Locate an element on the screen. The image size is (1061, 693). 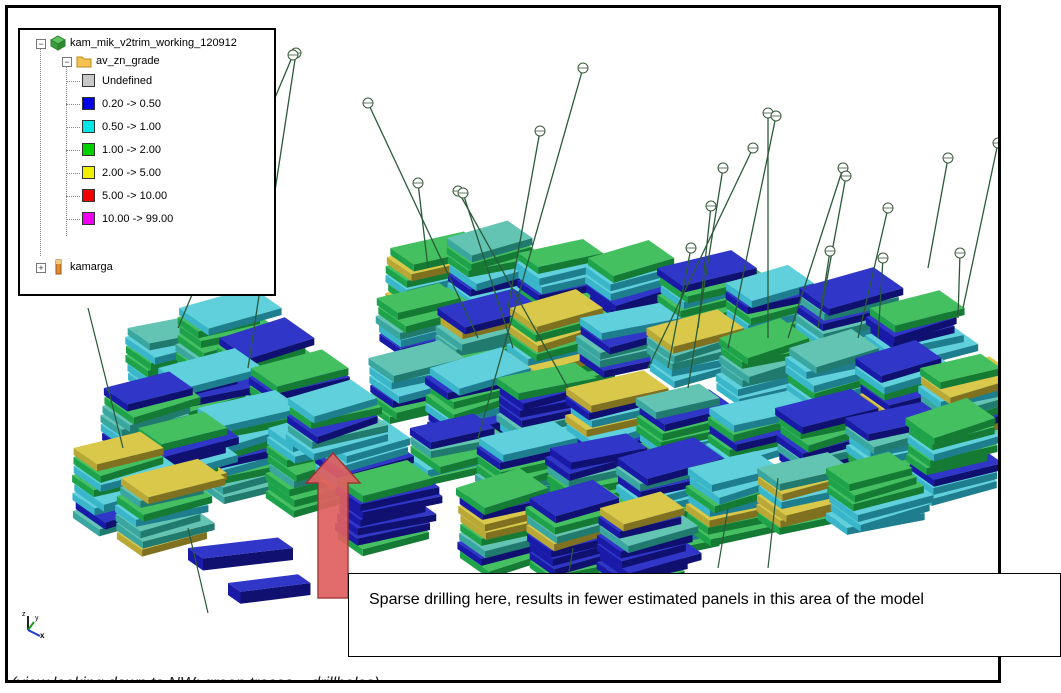
legend-class-label: 10.00 -> 99.00 is located at coordinates (138, 219).